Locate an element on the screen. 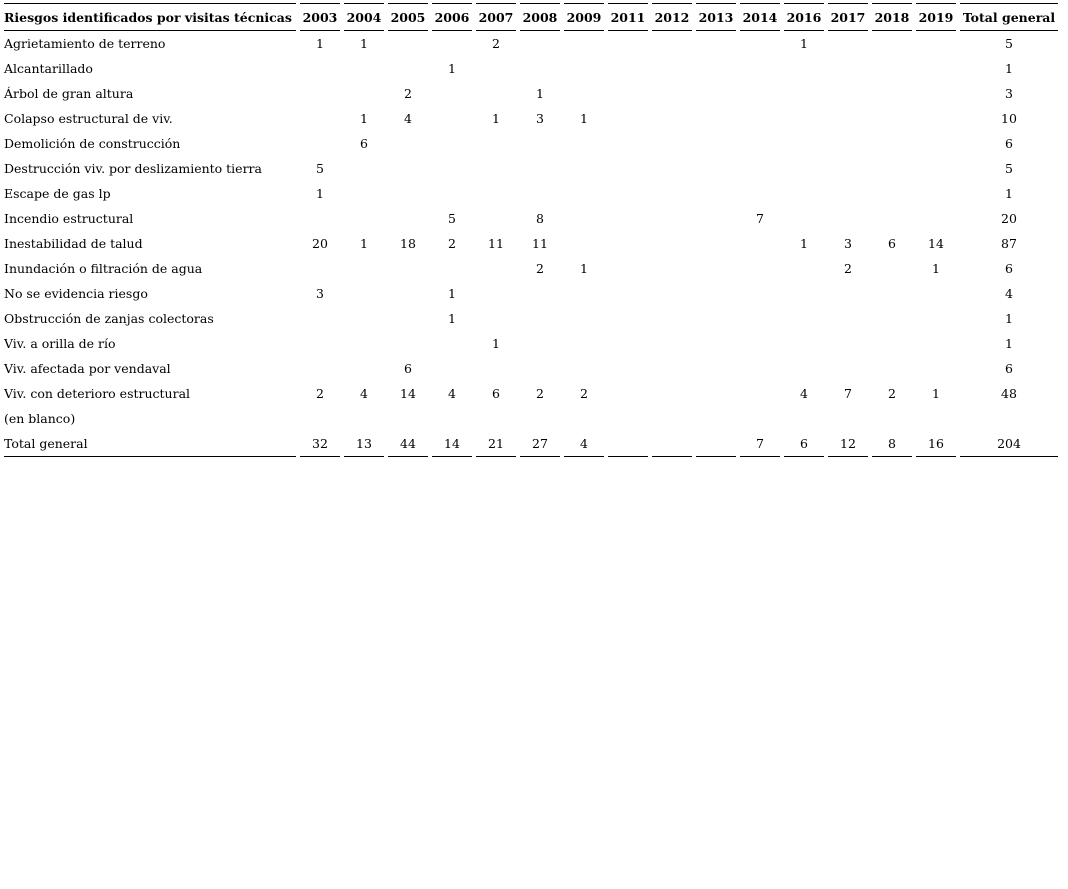  table-row: No se evidencia riesgo 3 1 4 is located at coordinates (531, 293).